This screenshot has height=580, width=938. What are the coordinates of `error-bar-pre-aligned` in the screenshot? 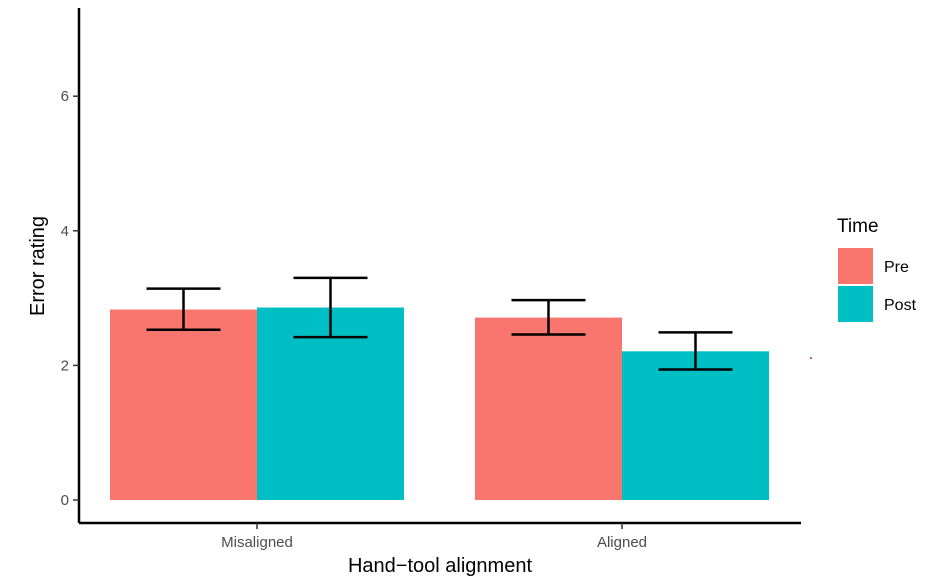 It's located at (548, 317).